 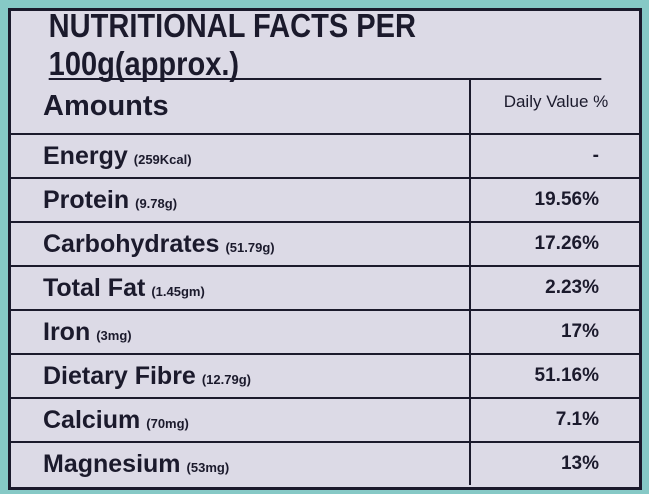 I want to click on nutrient-name: Magnesium, so click(x=112, y=463).